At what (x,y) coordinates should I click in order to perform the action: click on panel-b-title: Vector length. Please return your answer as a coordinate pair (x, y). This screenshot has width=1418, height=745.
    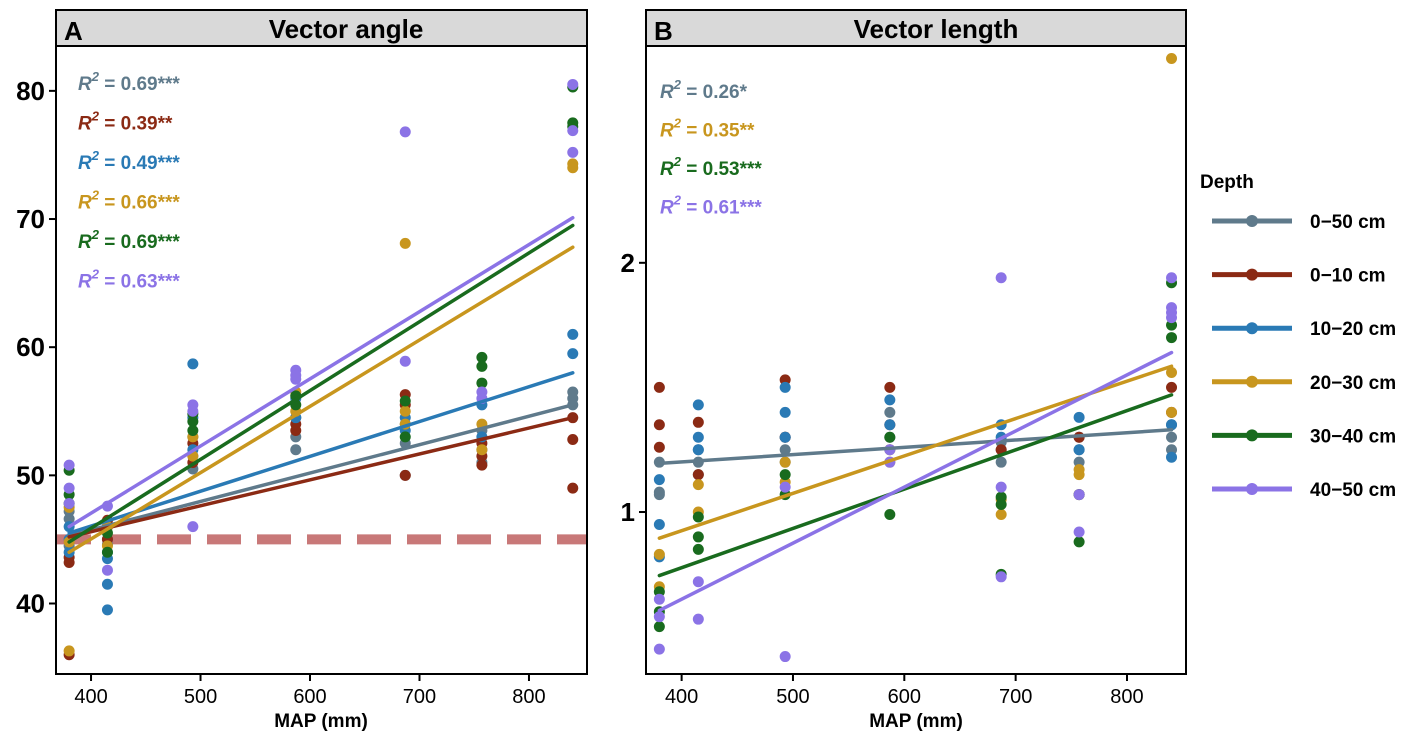
    Looking at the image, I should click on (936, 29).